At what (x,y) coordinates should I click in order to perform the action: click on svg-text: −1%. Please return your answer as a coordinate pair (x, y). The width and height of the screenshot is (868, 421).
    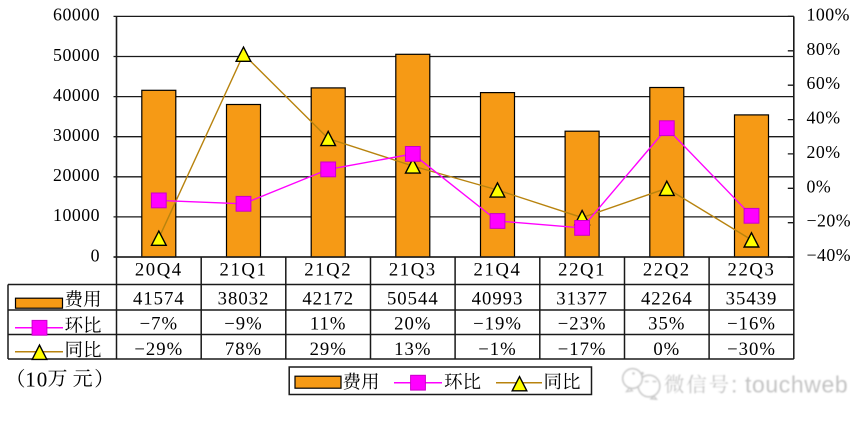
    Looking at the image, I should click on (497, 349).